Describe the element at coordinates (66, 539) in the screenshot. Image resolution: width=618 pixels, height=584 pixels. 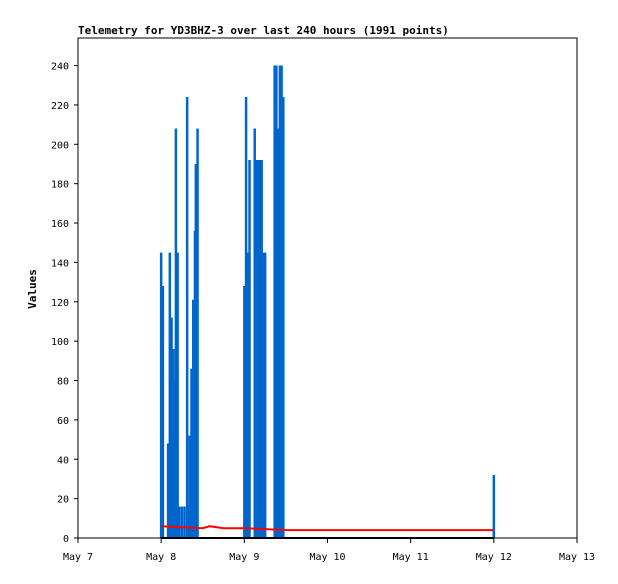
I see `y-tick-label: 0` at that location.